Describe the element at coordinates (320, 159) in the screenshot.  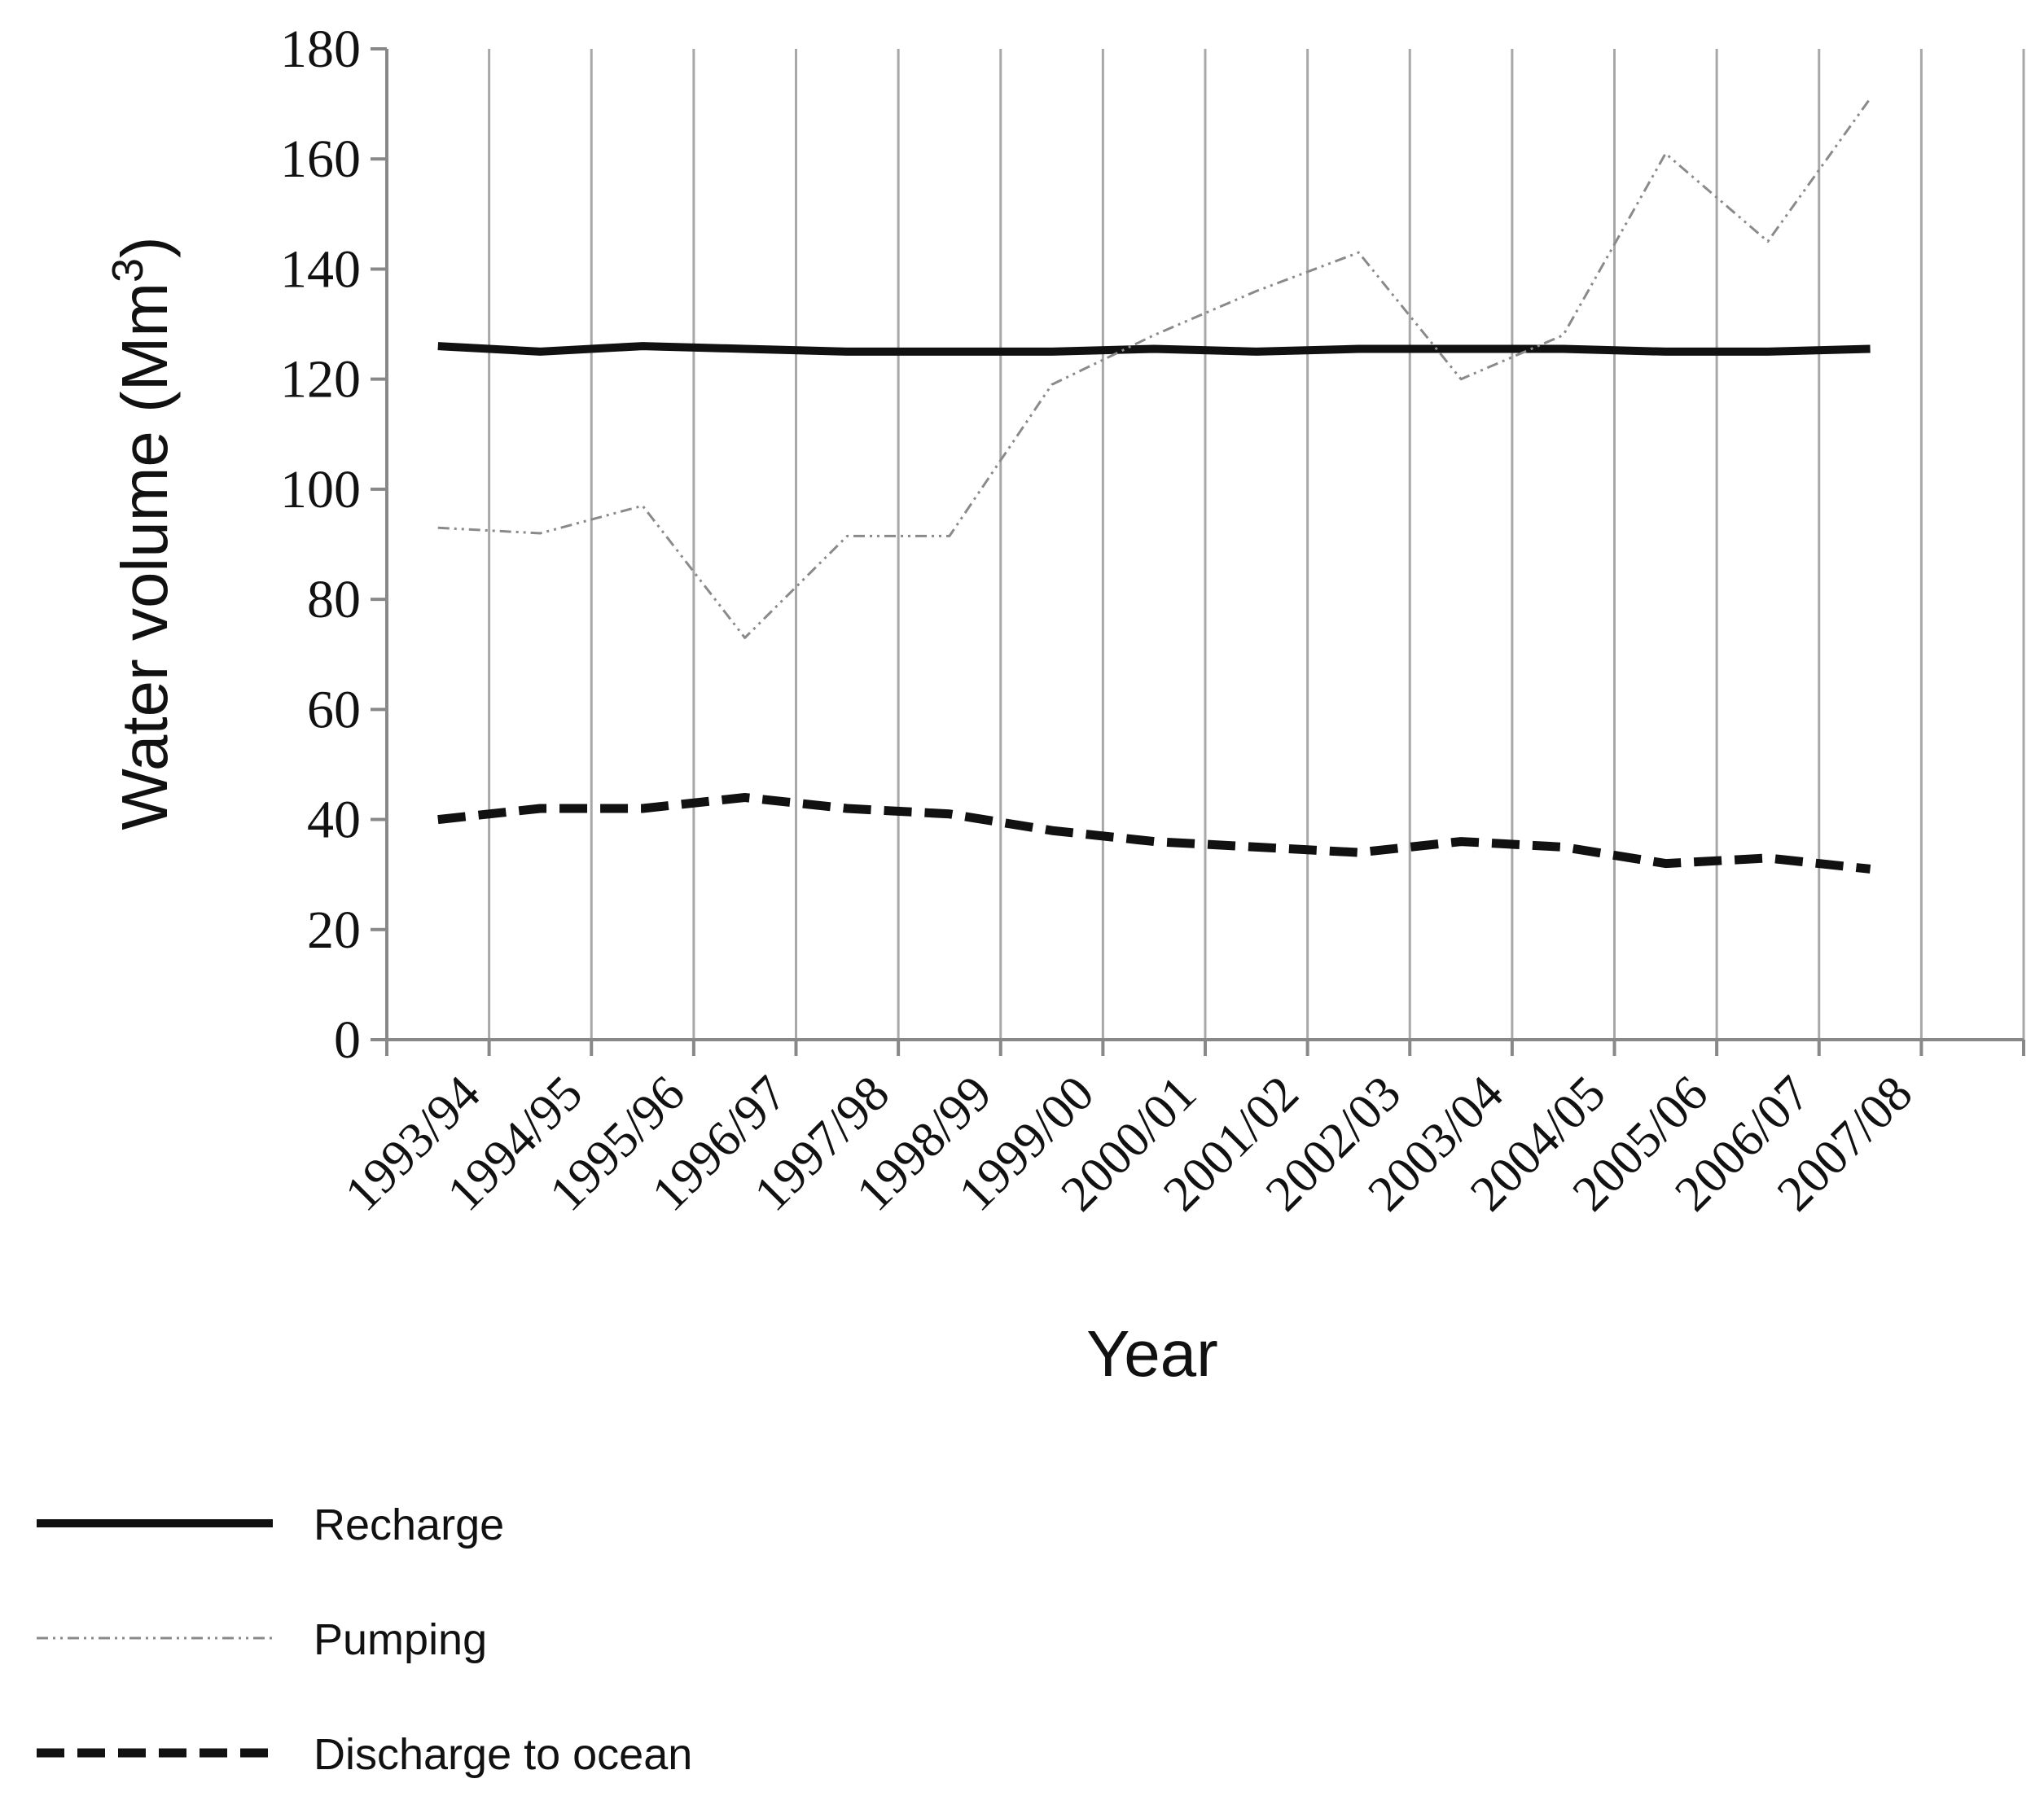
I see `y-tick-label: 160` at that location.